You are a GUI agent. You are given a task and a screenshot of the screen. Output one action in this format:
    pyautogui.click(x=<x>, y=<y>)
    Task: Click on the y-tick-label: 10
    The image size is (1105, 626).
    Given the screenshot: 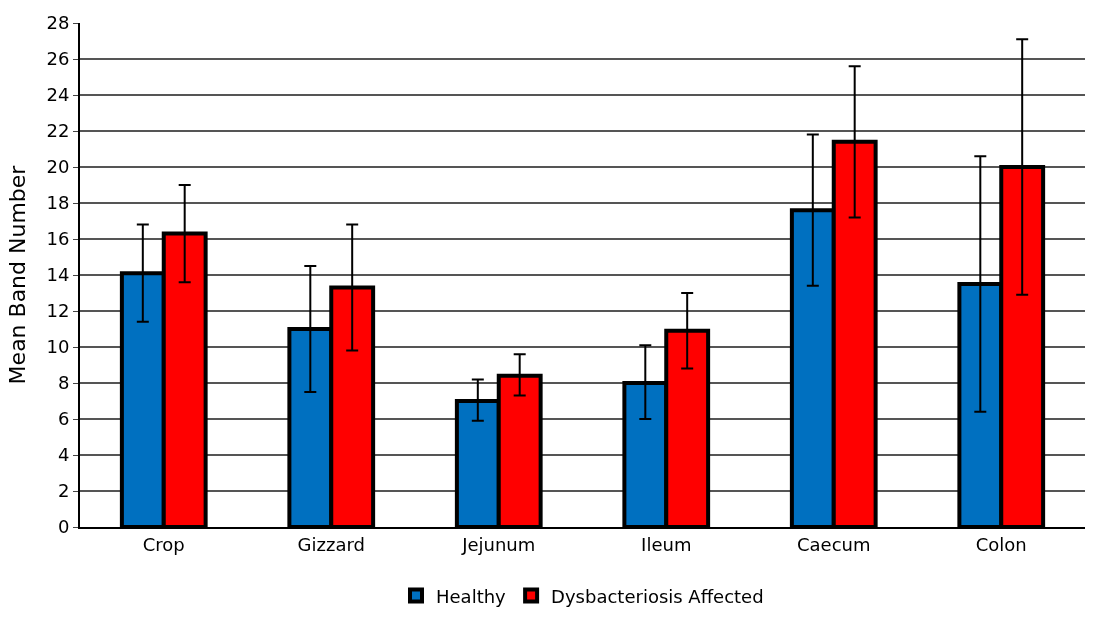 What is the action you would take?
    pyautogui.click(x=58, y=347)
    